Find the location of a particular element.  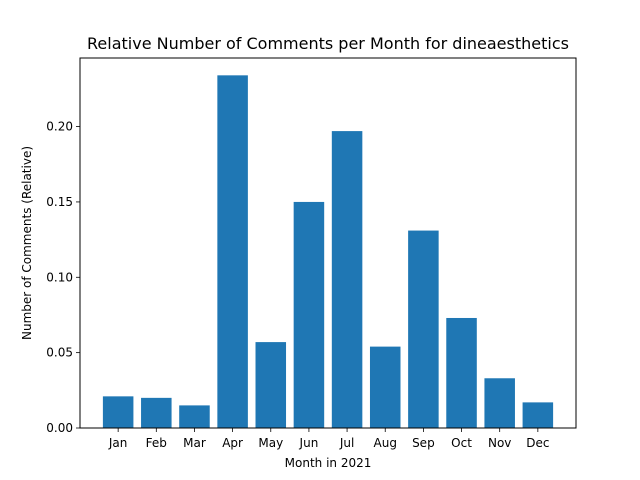

x-tick-label: Feb is located at coordinates (156, 443).